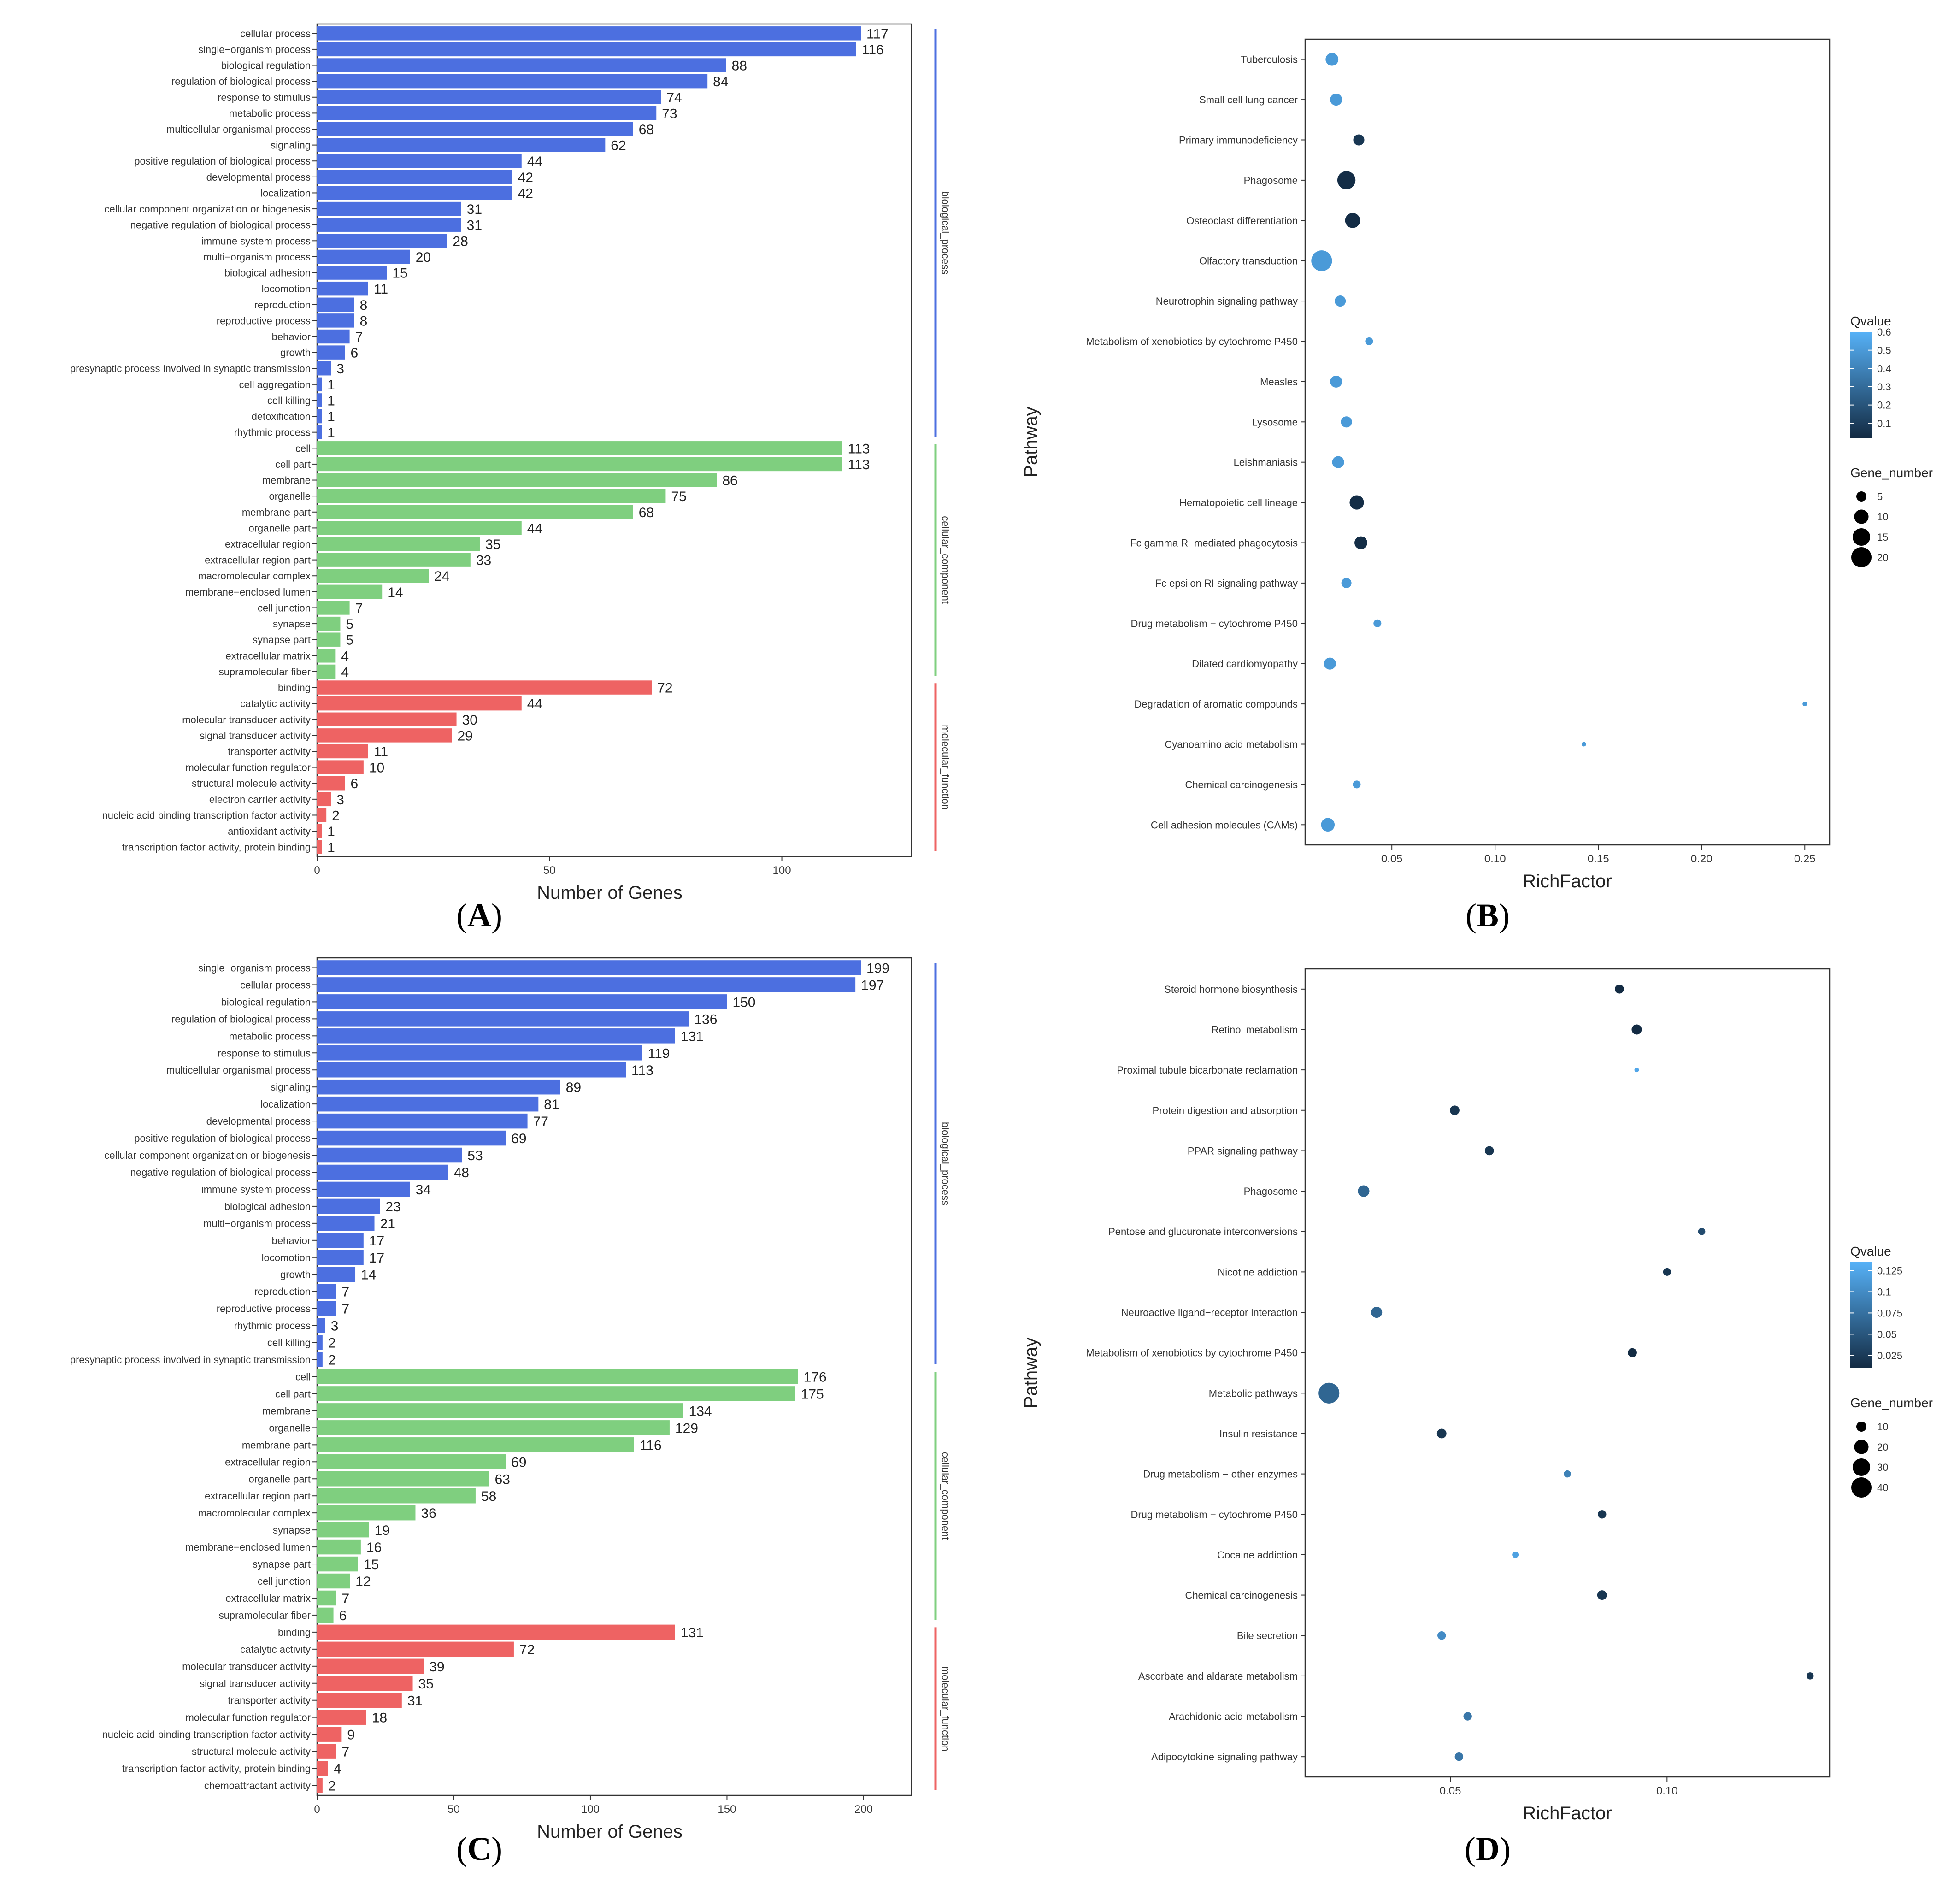  What do you see at coordinates (1702, 859) in the screenshot?
I see `x-tick-label: 0.20` at bounding box center [1702, 859].